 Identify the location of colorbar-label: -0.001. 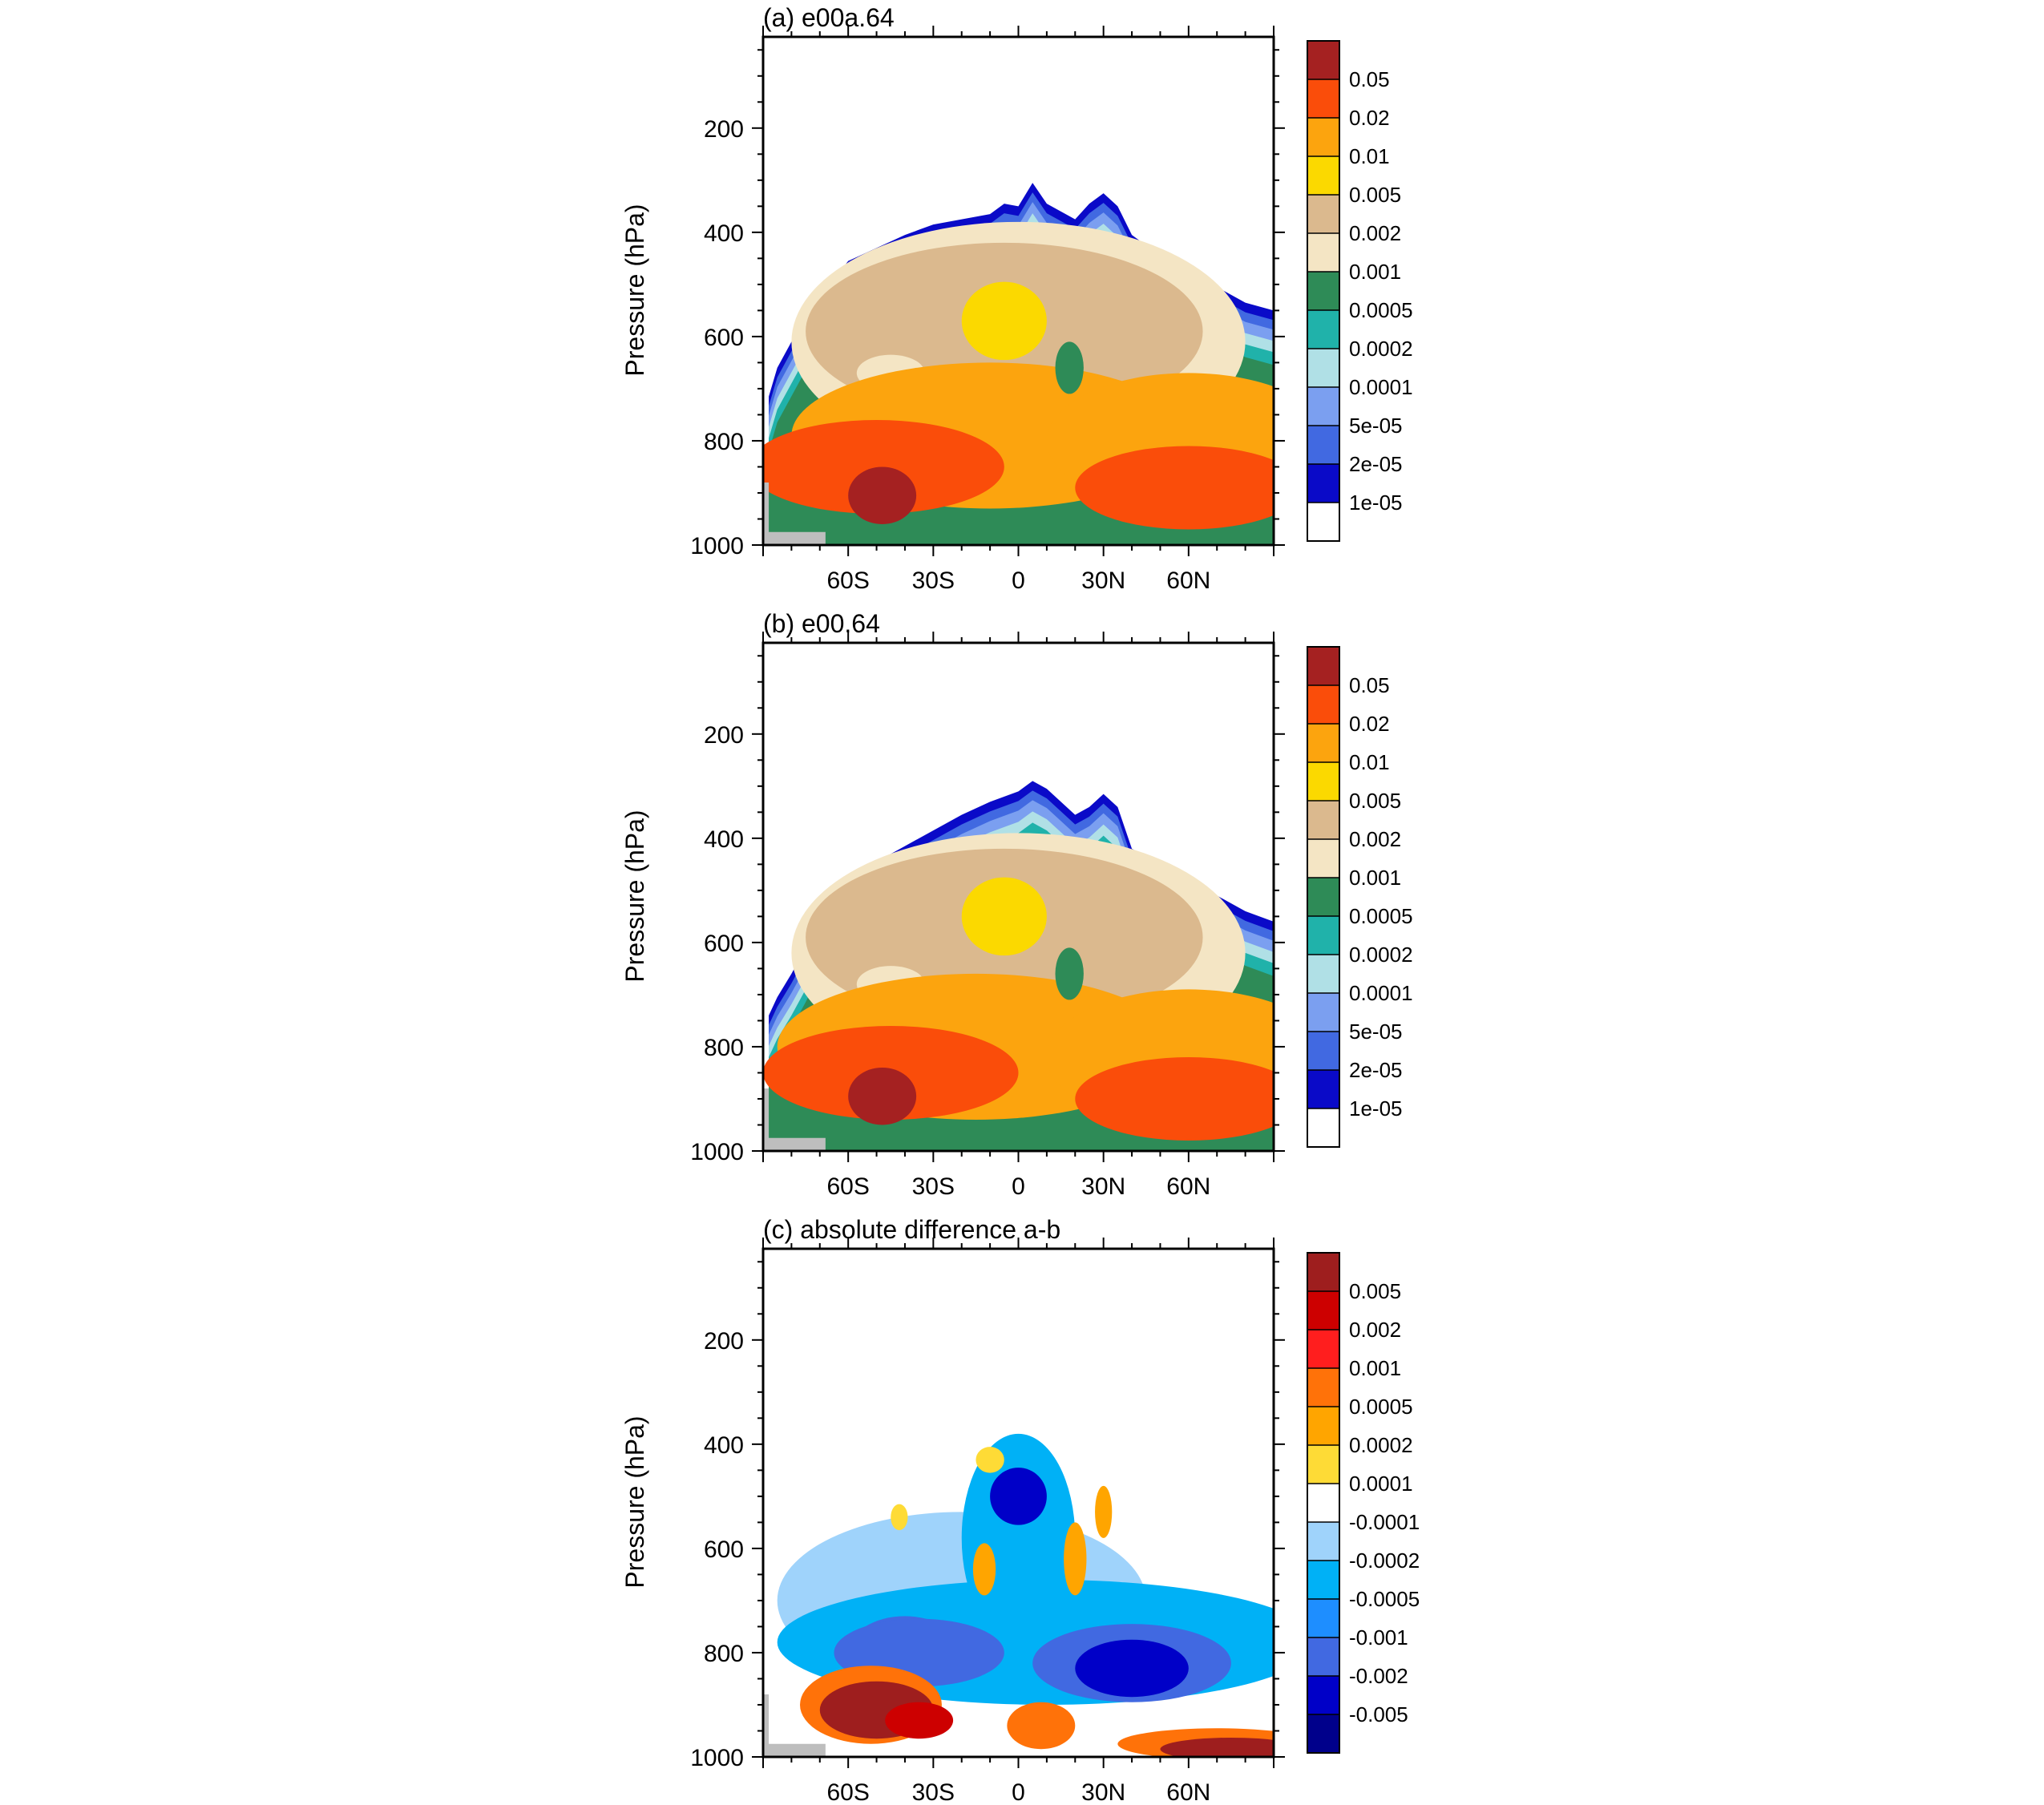
(1378, 1637).